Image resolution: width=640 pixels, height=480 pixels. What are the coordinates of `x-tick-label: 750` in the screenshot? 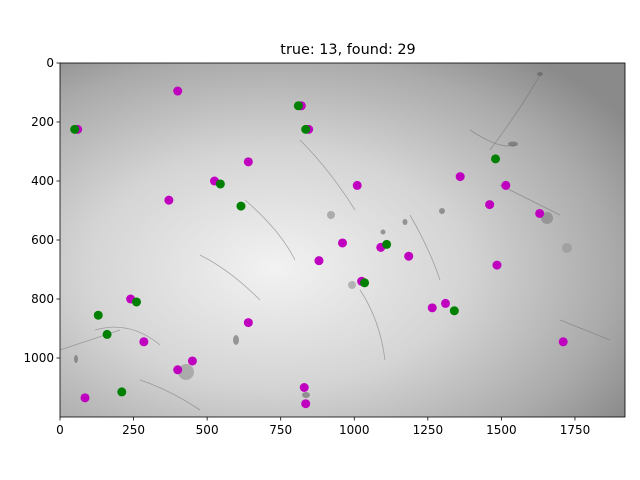 It's located at (280, 430).